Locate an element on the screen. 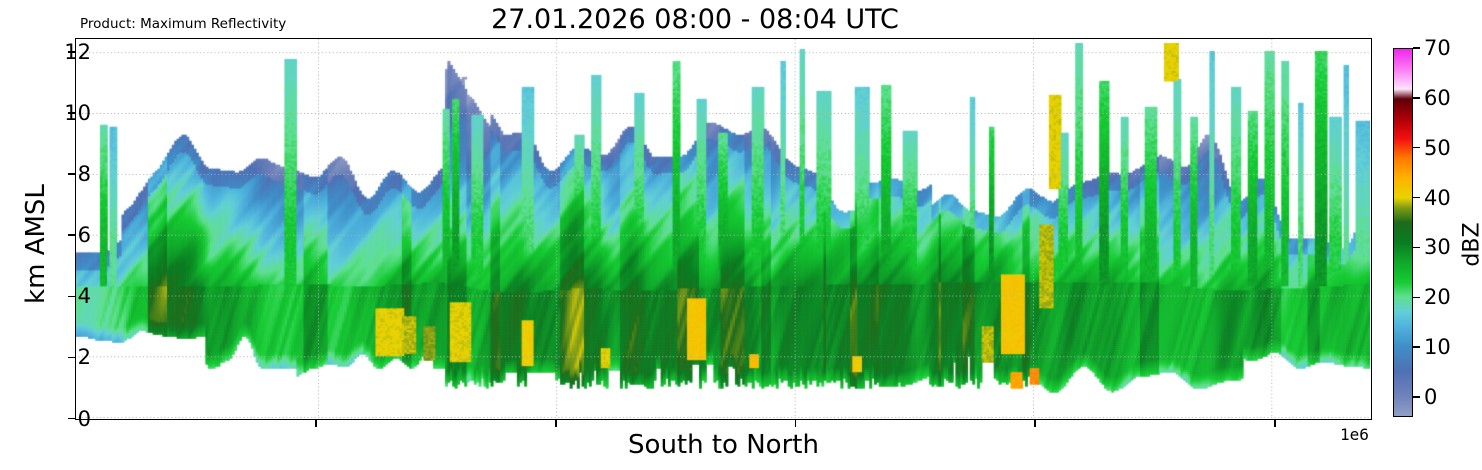 The image size is (1482, 470). x-axis-exponent: 1e6 is located at coordinates (1354, 434).